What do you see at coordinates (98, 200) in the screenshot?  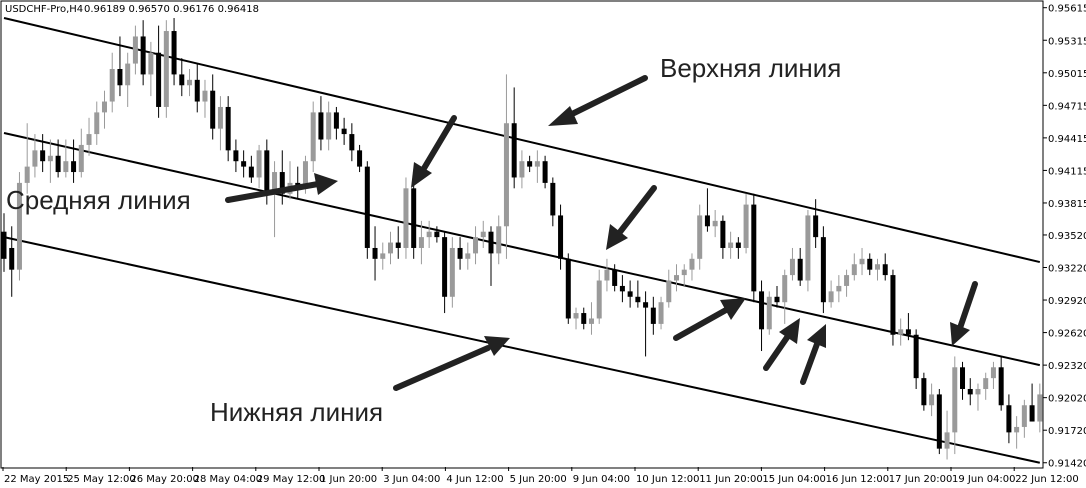 I see `annotation-middle-line: Средняя линия` at bounding box center [98, 200].